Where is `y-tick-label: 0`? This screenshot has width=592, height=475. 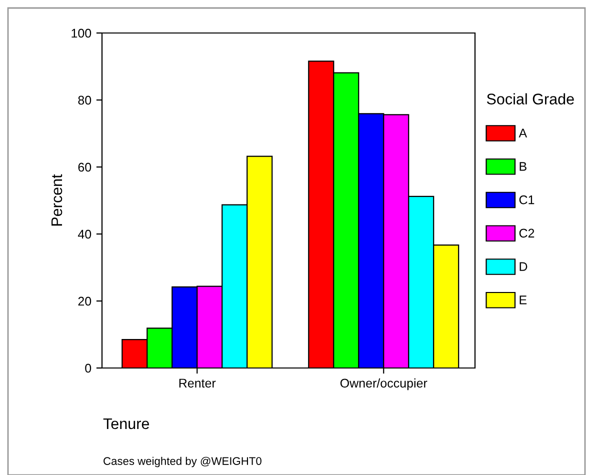
y-tick-label: 0 is located at coordinates (88, 368).